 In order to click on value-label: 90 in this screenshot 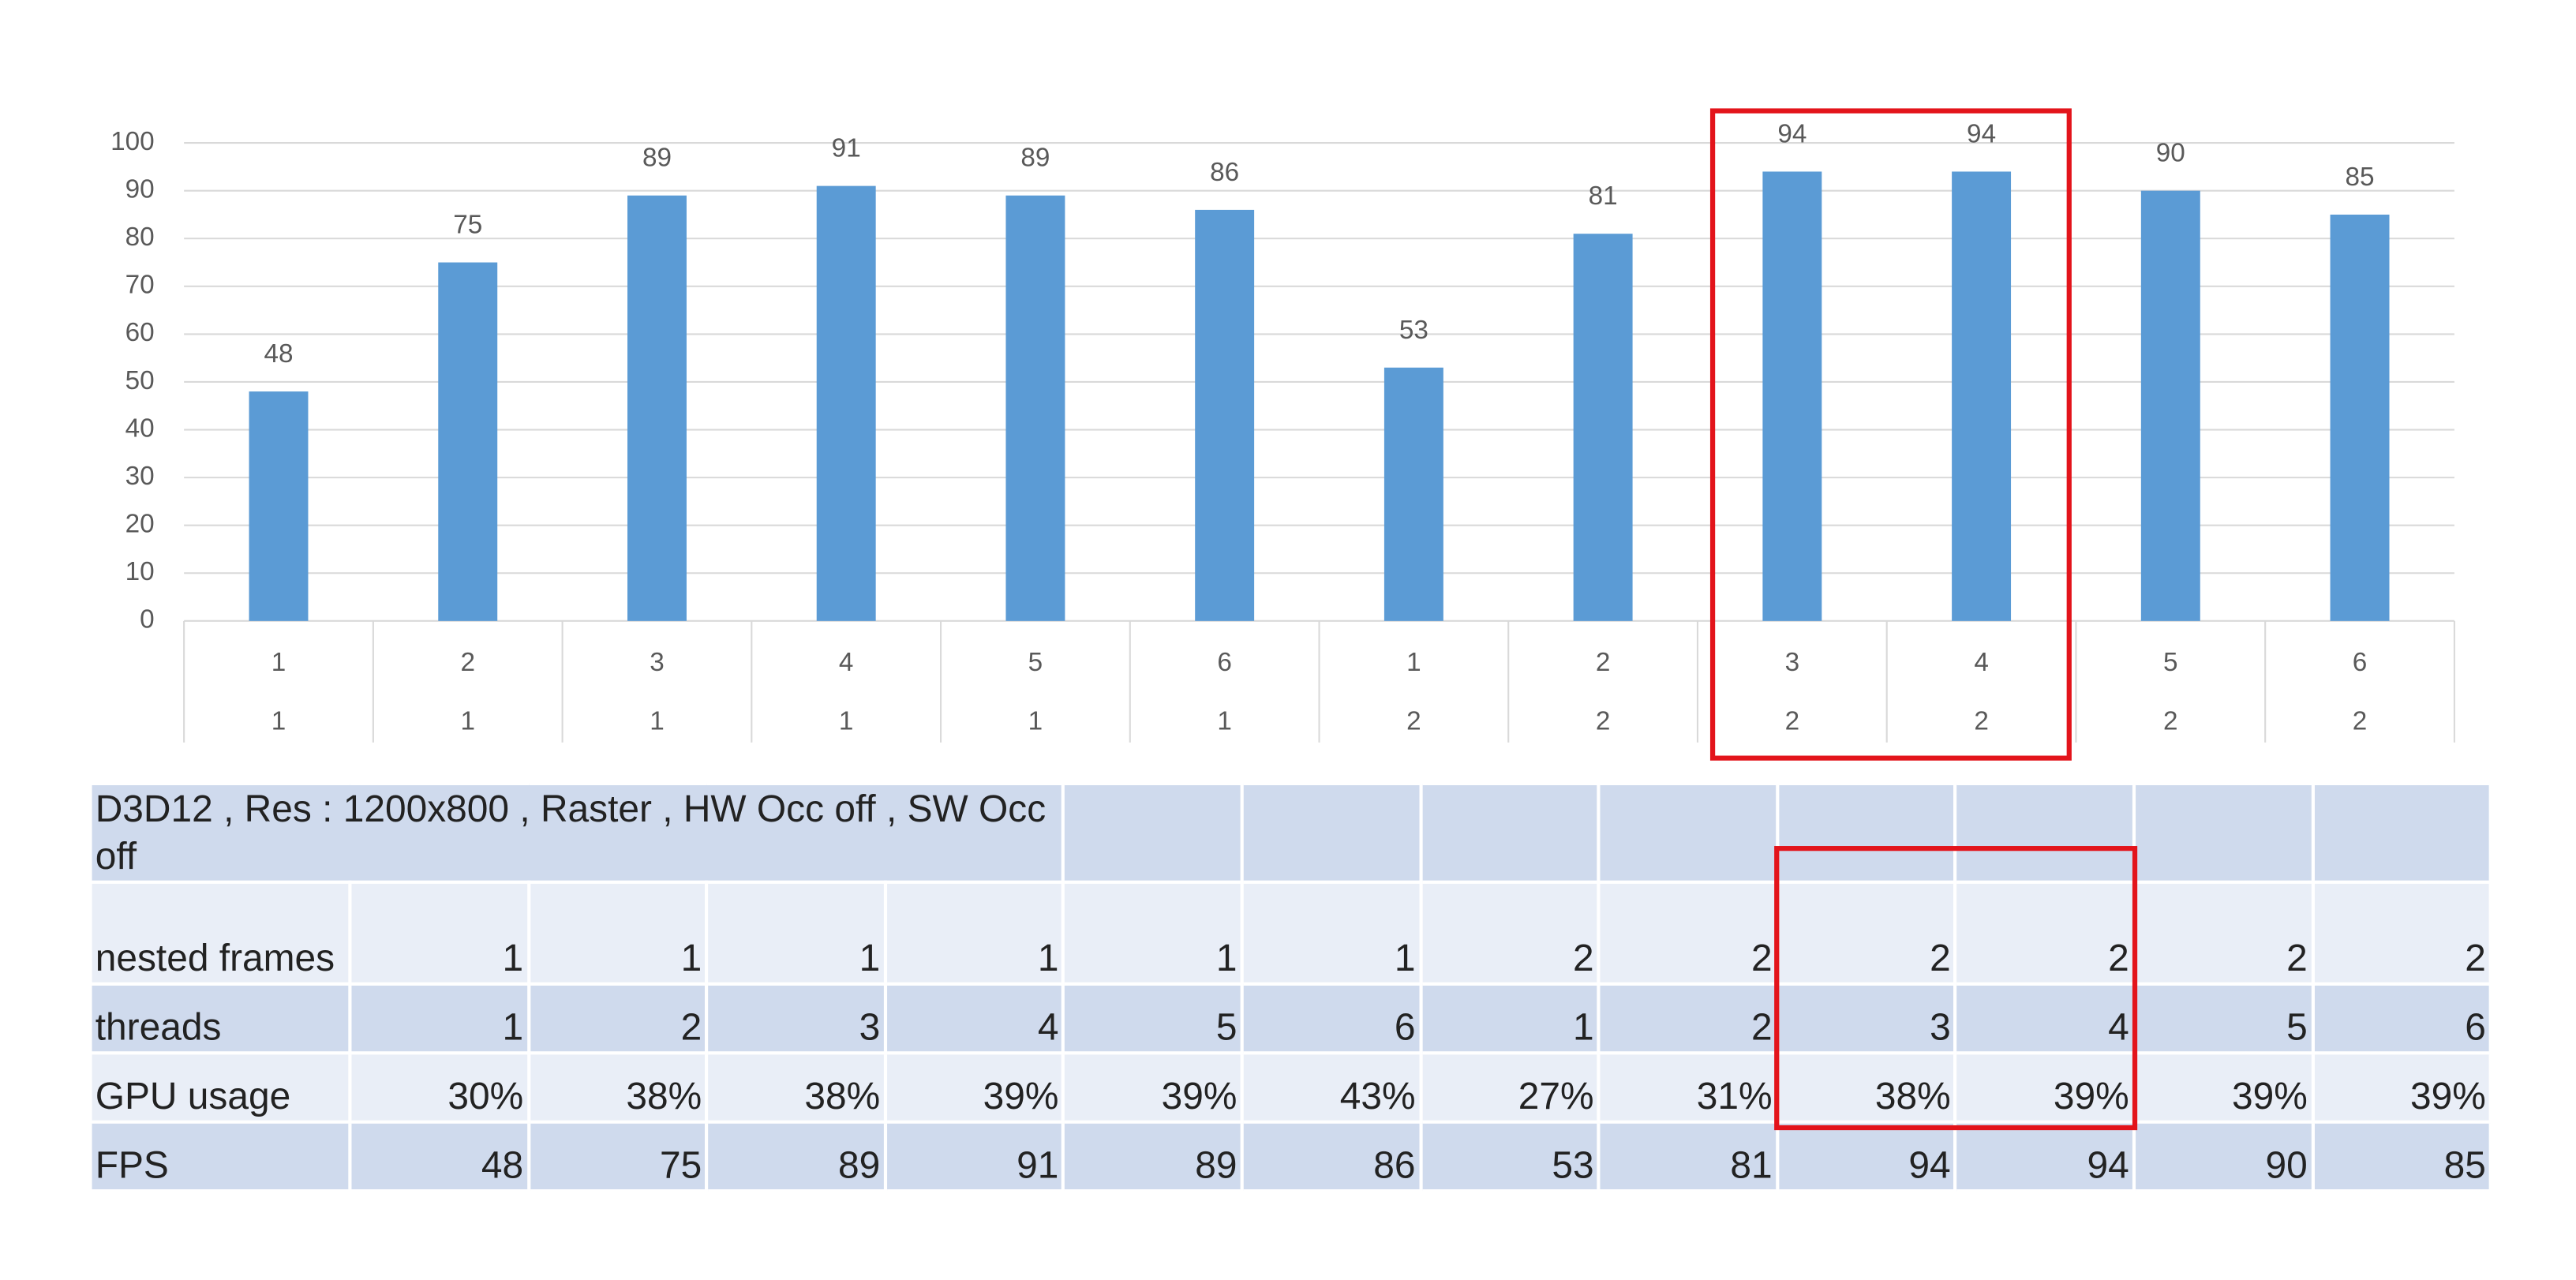, I will do `click(2170, 153)`.